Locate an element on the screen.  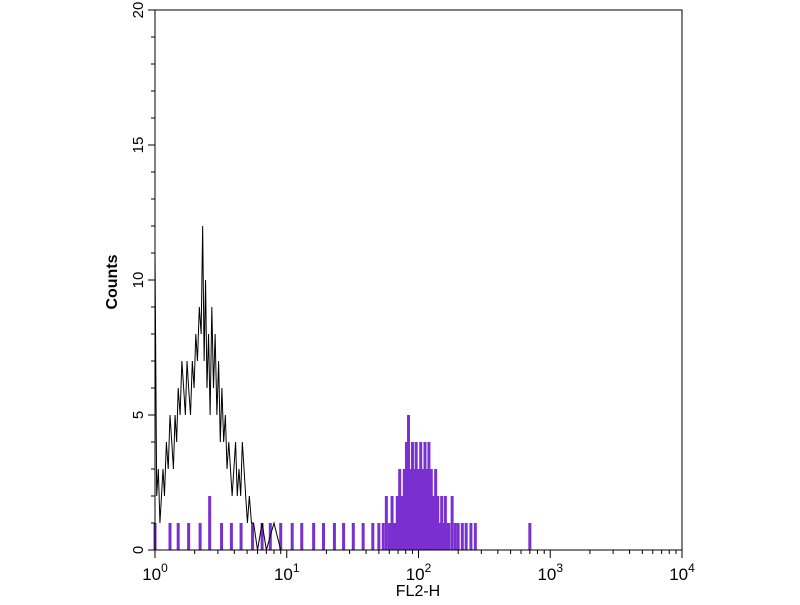
filled-histogram-series is located at coordinates (342, 482).